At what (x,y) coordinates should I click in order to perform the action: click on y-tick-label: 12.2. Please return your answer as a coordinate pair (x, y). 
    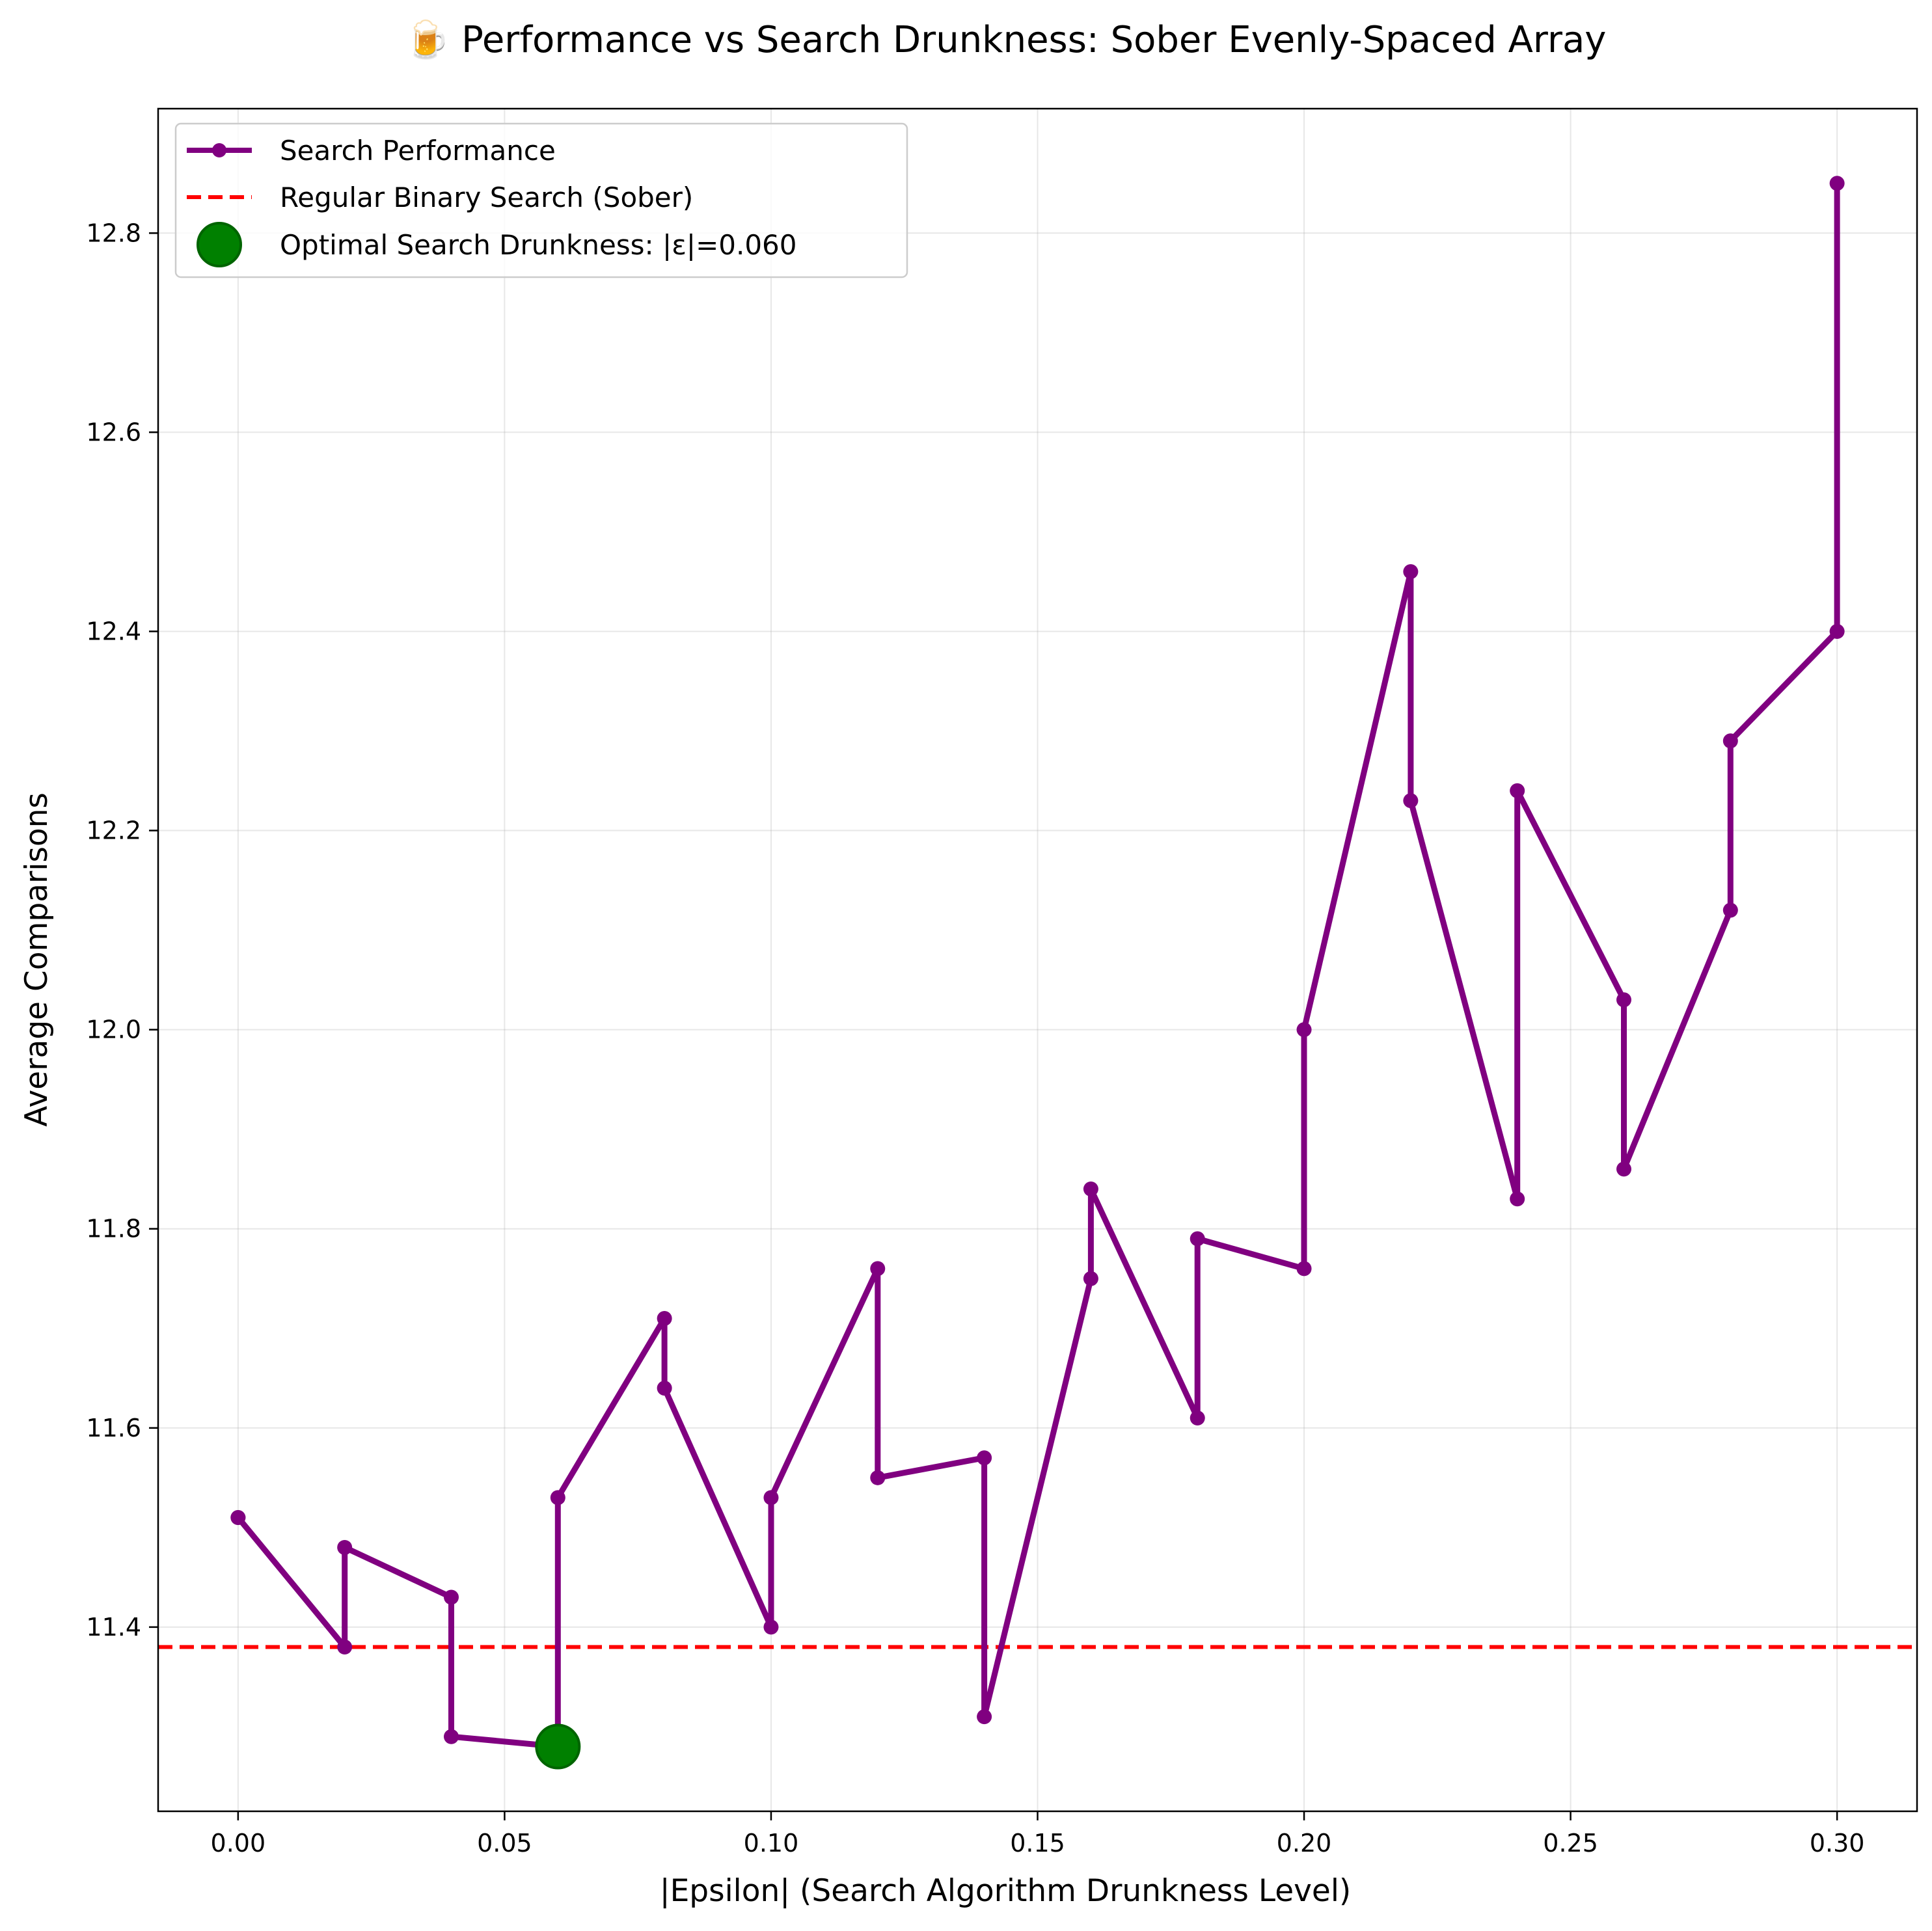
    Looking at the image, I should click on (113, 831).